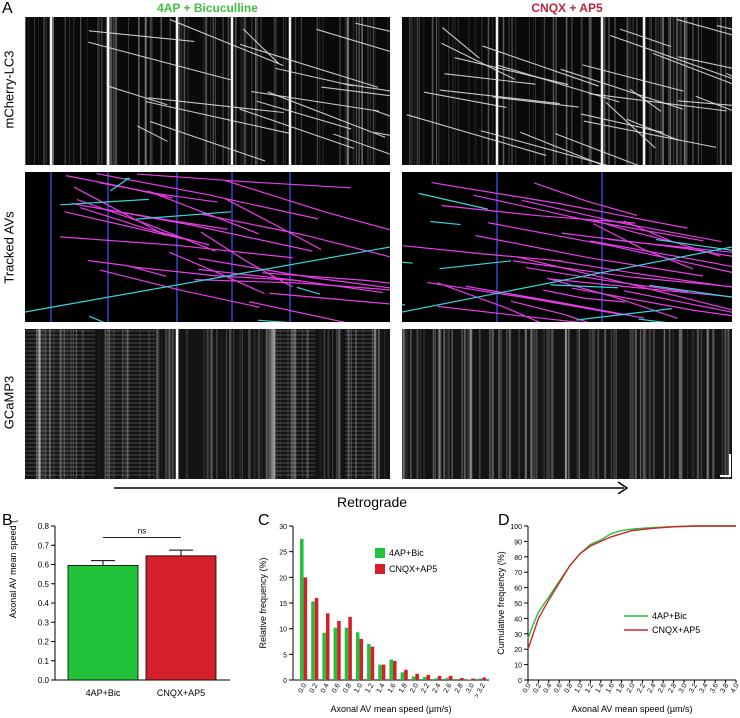 Image resolution: width=740 pixels, height=718 pixels. What do you see at coordinates (724, 688) in the screenshot?
I see `x-tick-label: 3.8` at bounding box center [724, 688].